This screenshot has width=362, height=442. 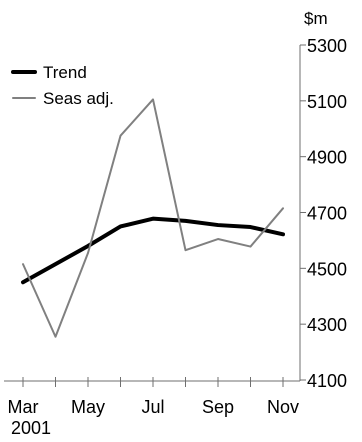 I want to click on x-tick-label: Nov, so click(x=283, y=407).